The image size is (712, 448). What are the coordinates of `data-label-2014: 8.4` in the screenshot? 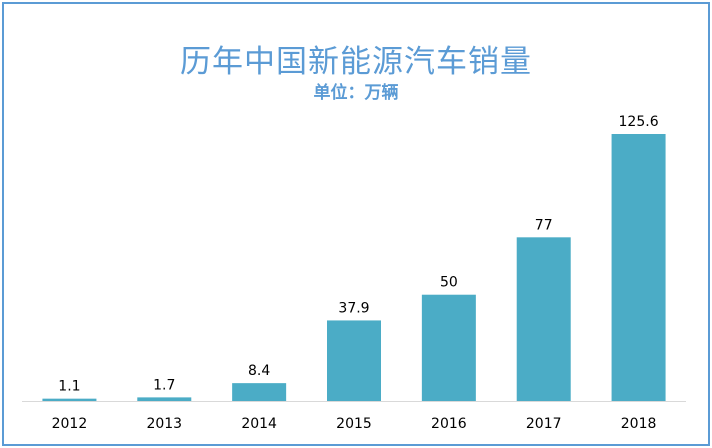 It's located at (259, 371).